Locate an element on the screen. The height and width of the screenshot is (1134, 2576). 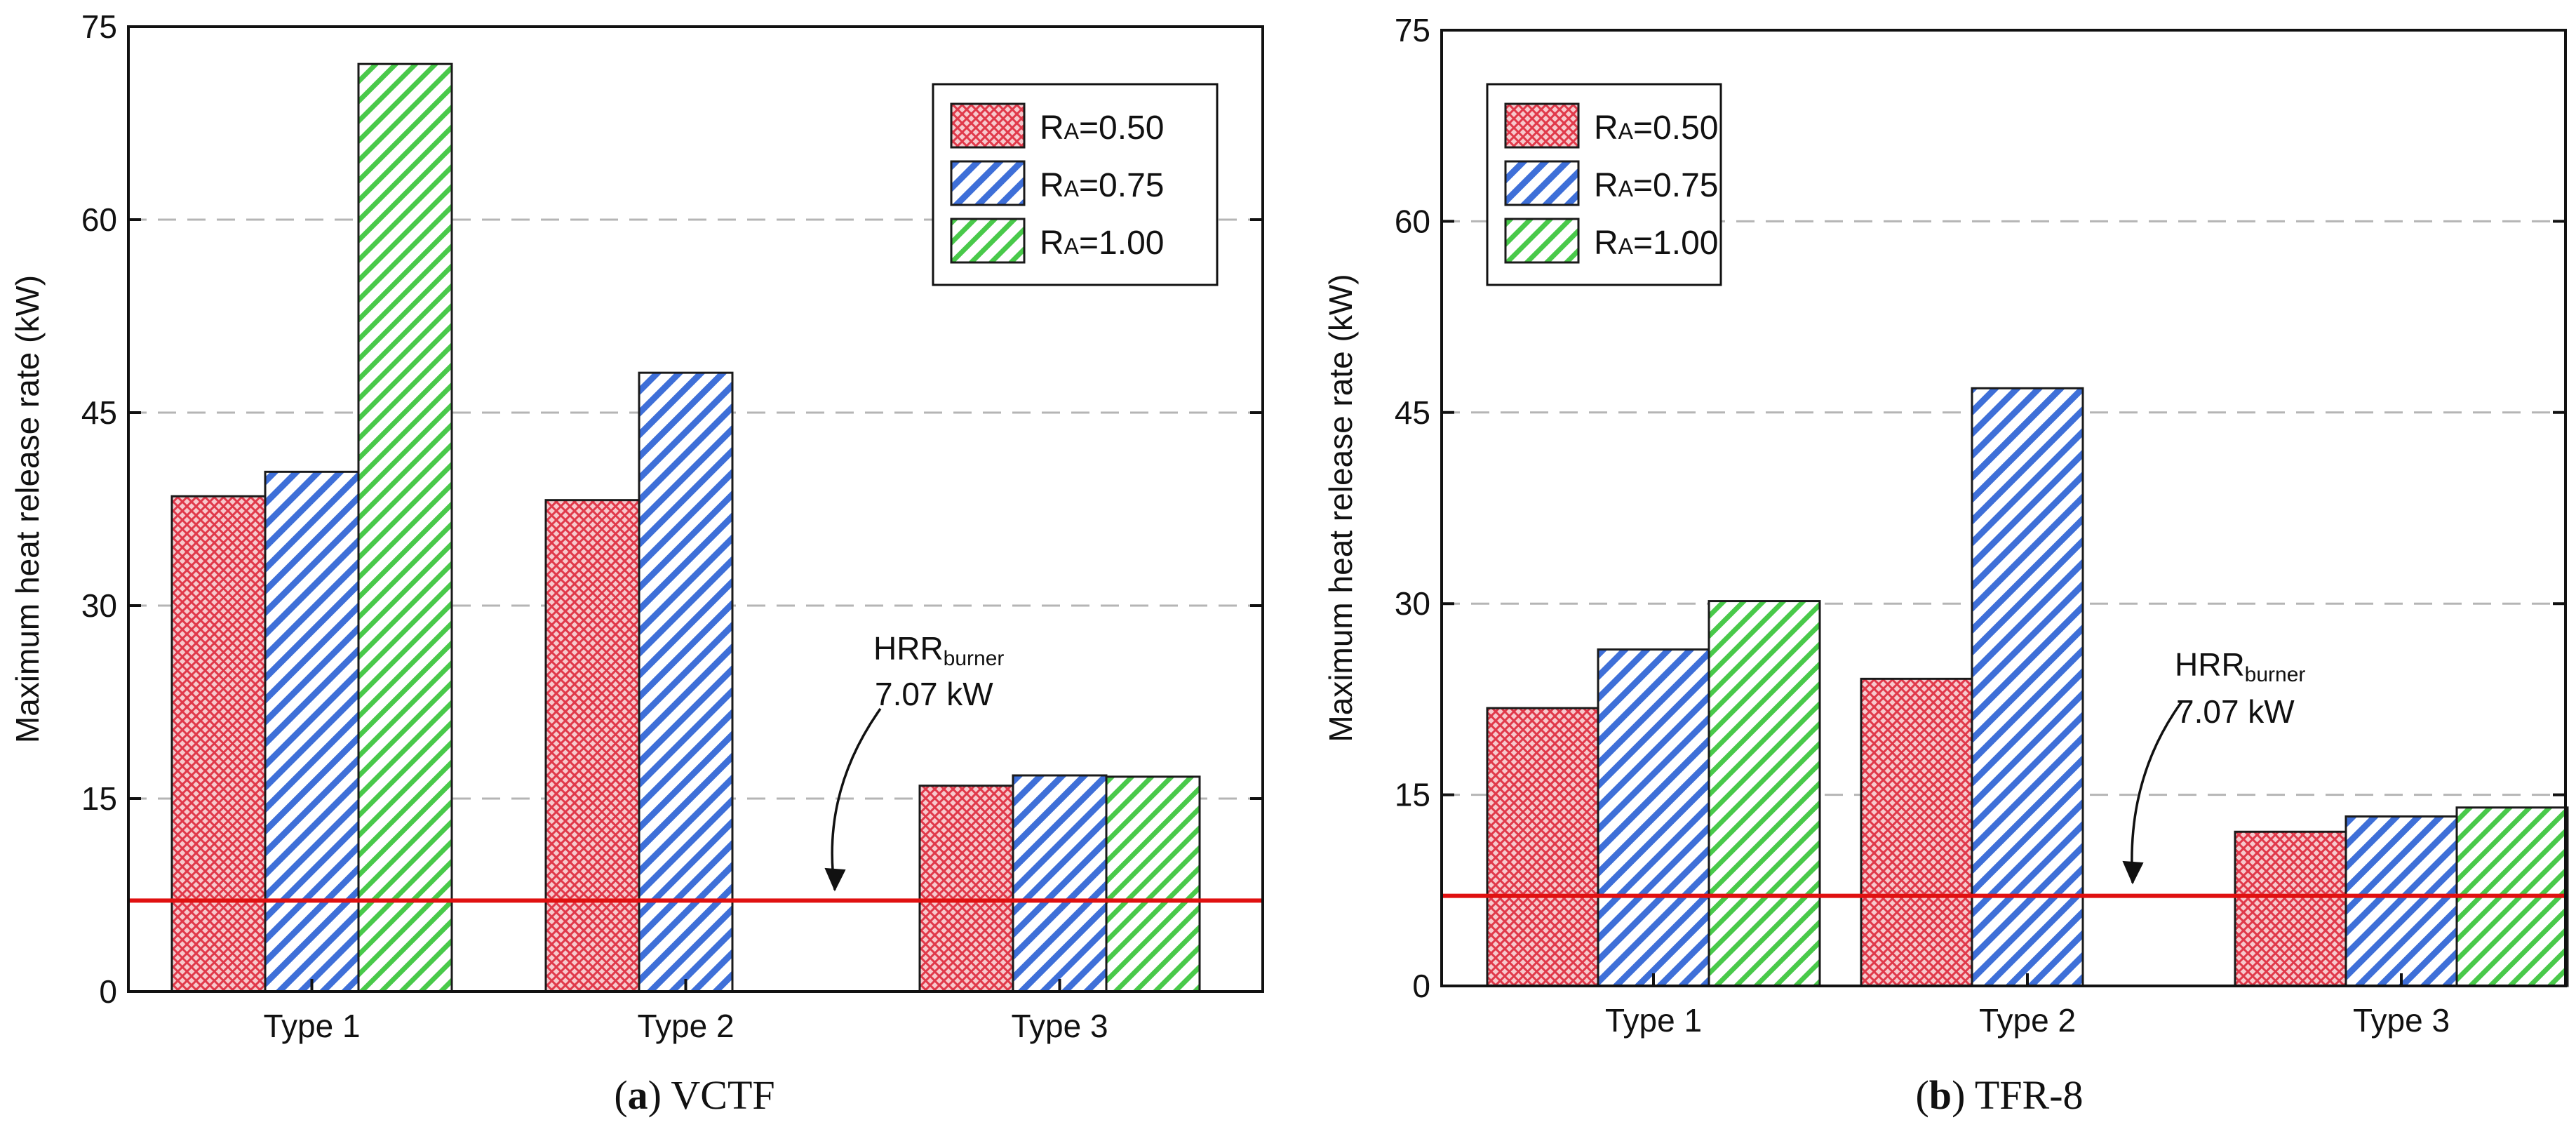
panel-caption: (b) TFR-8 is located at coordinates (1999, 1095).